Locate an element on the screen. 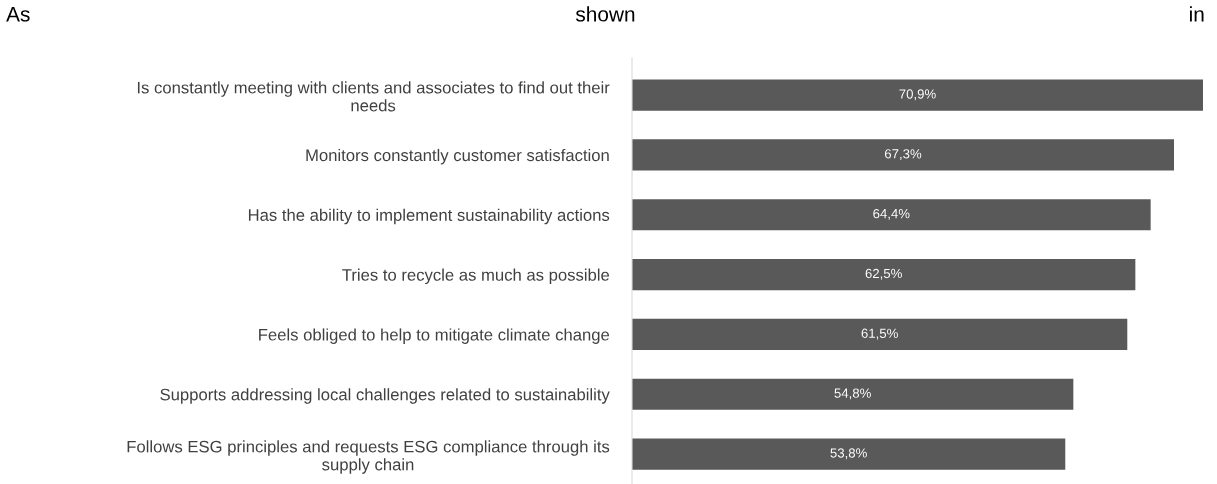 The height and width of the screenshot is (484, 1217). y-tick-label: Supports addressing local challenges related to sustainability is located at coordinates (385, 396).